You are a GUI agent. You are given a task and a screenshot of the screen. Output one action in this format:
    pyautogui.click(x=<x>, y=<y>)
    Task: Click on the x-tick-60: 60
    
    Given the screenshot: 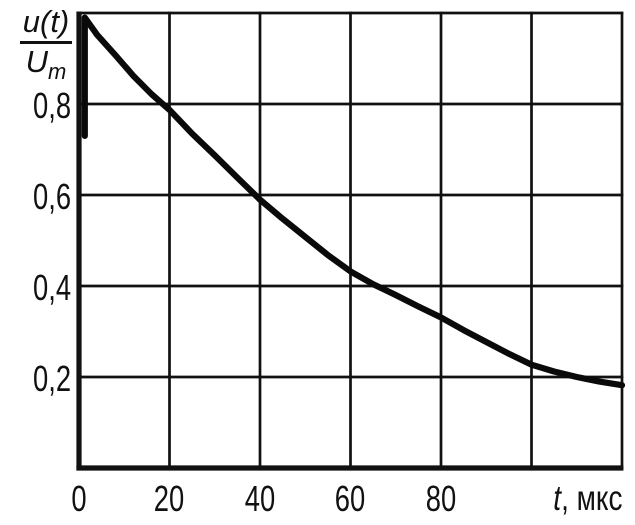 What is the action you would take?
    pyautogui.click(x=350, y=499)
    